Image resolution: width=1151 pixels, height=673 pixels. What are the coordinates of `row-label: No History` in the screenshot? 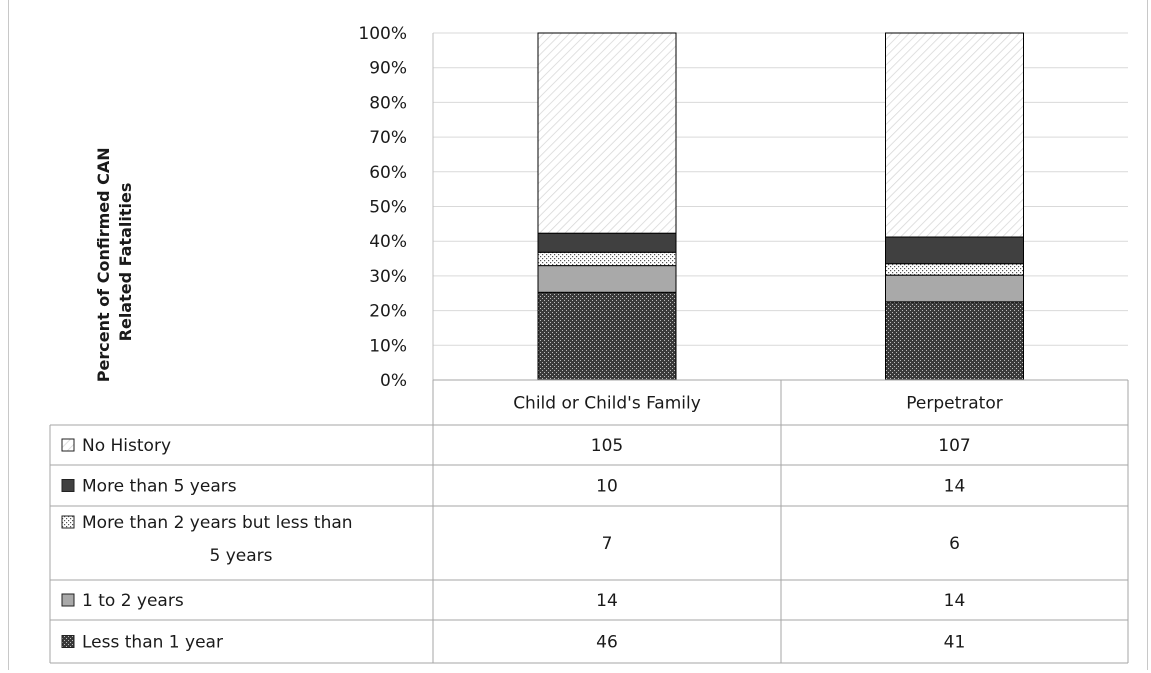 It's located at (126, 446).